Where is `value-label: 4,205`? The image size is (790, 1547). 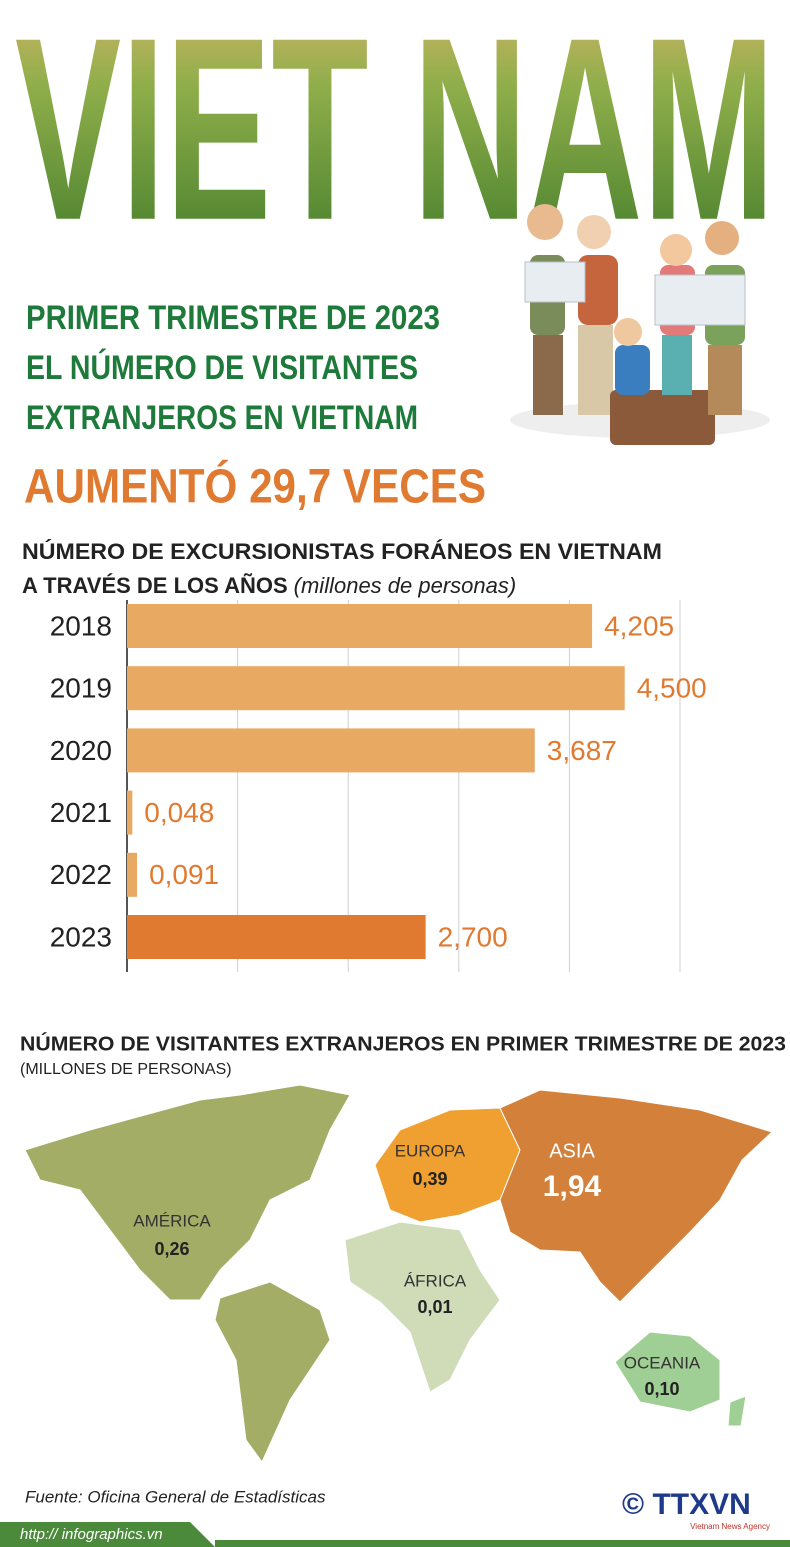
value-label: 4,205 is located at coordinates (639, 625).